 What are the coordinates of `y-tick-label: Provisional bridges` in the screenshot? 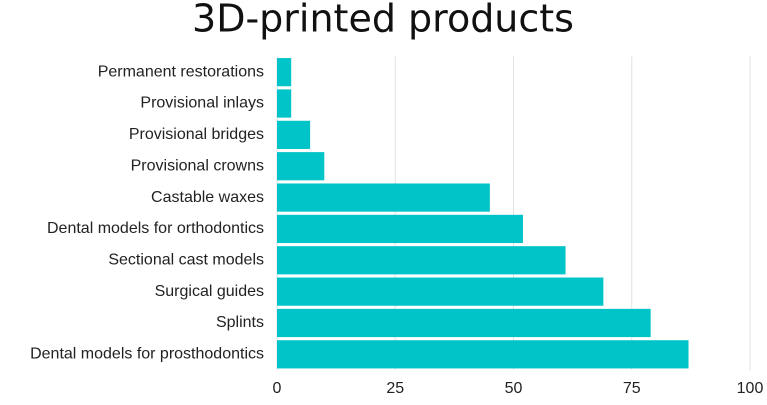 It's located at (196, 134).